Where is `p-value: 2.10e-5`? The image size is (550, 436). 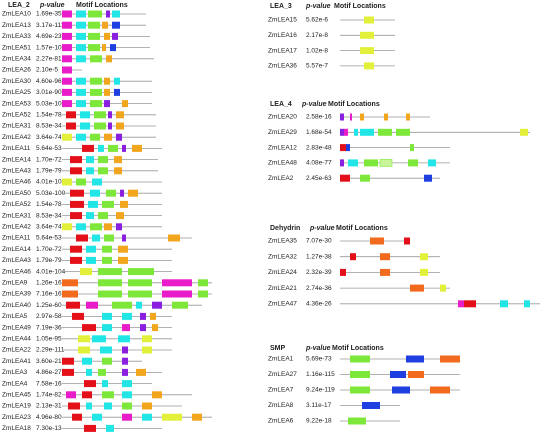 p-value: 2.10e-5 is located at coordinates (47, 70).